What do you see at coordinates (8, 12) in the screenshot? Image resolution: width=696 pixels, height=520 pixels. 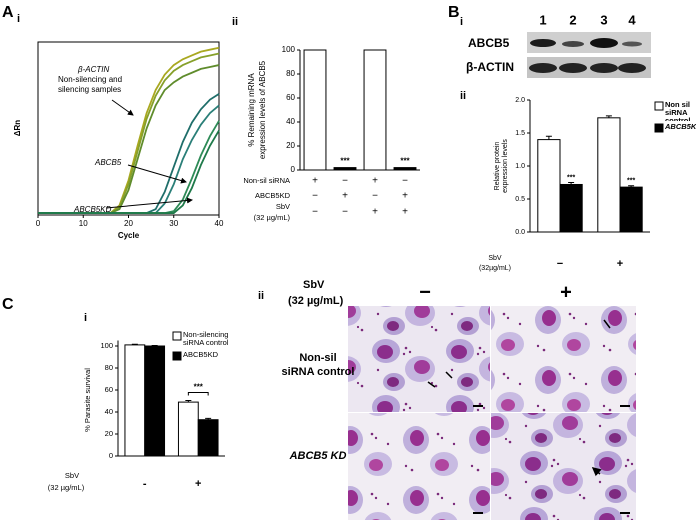 I see `panel-label: A` at bounding box center [8, 12].